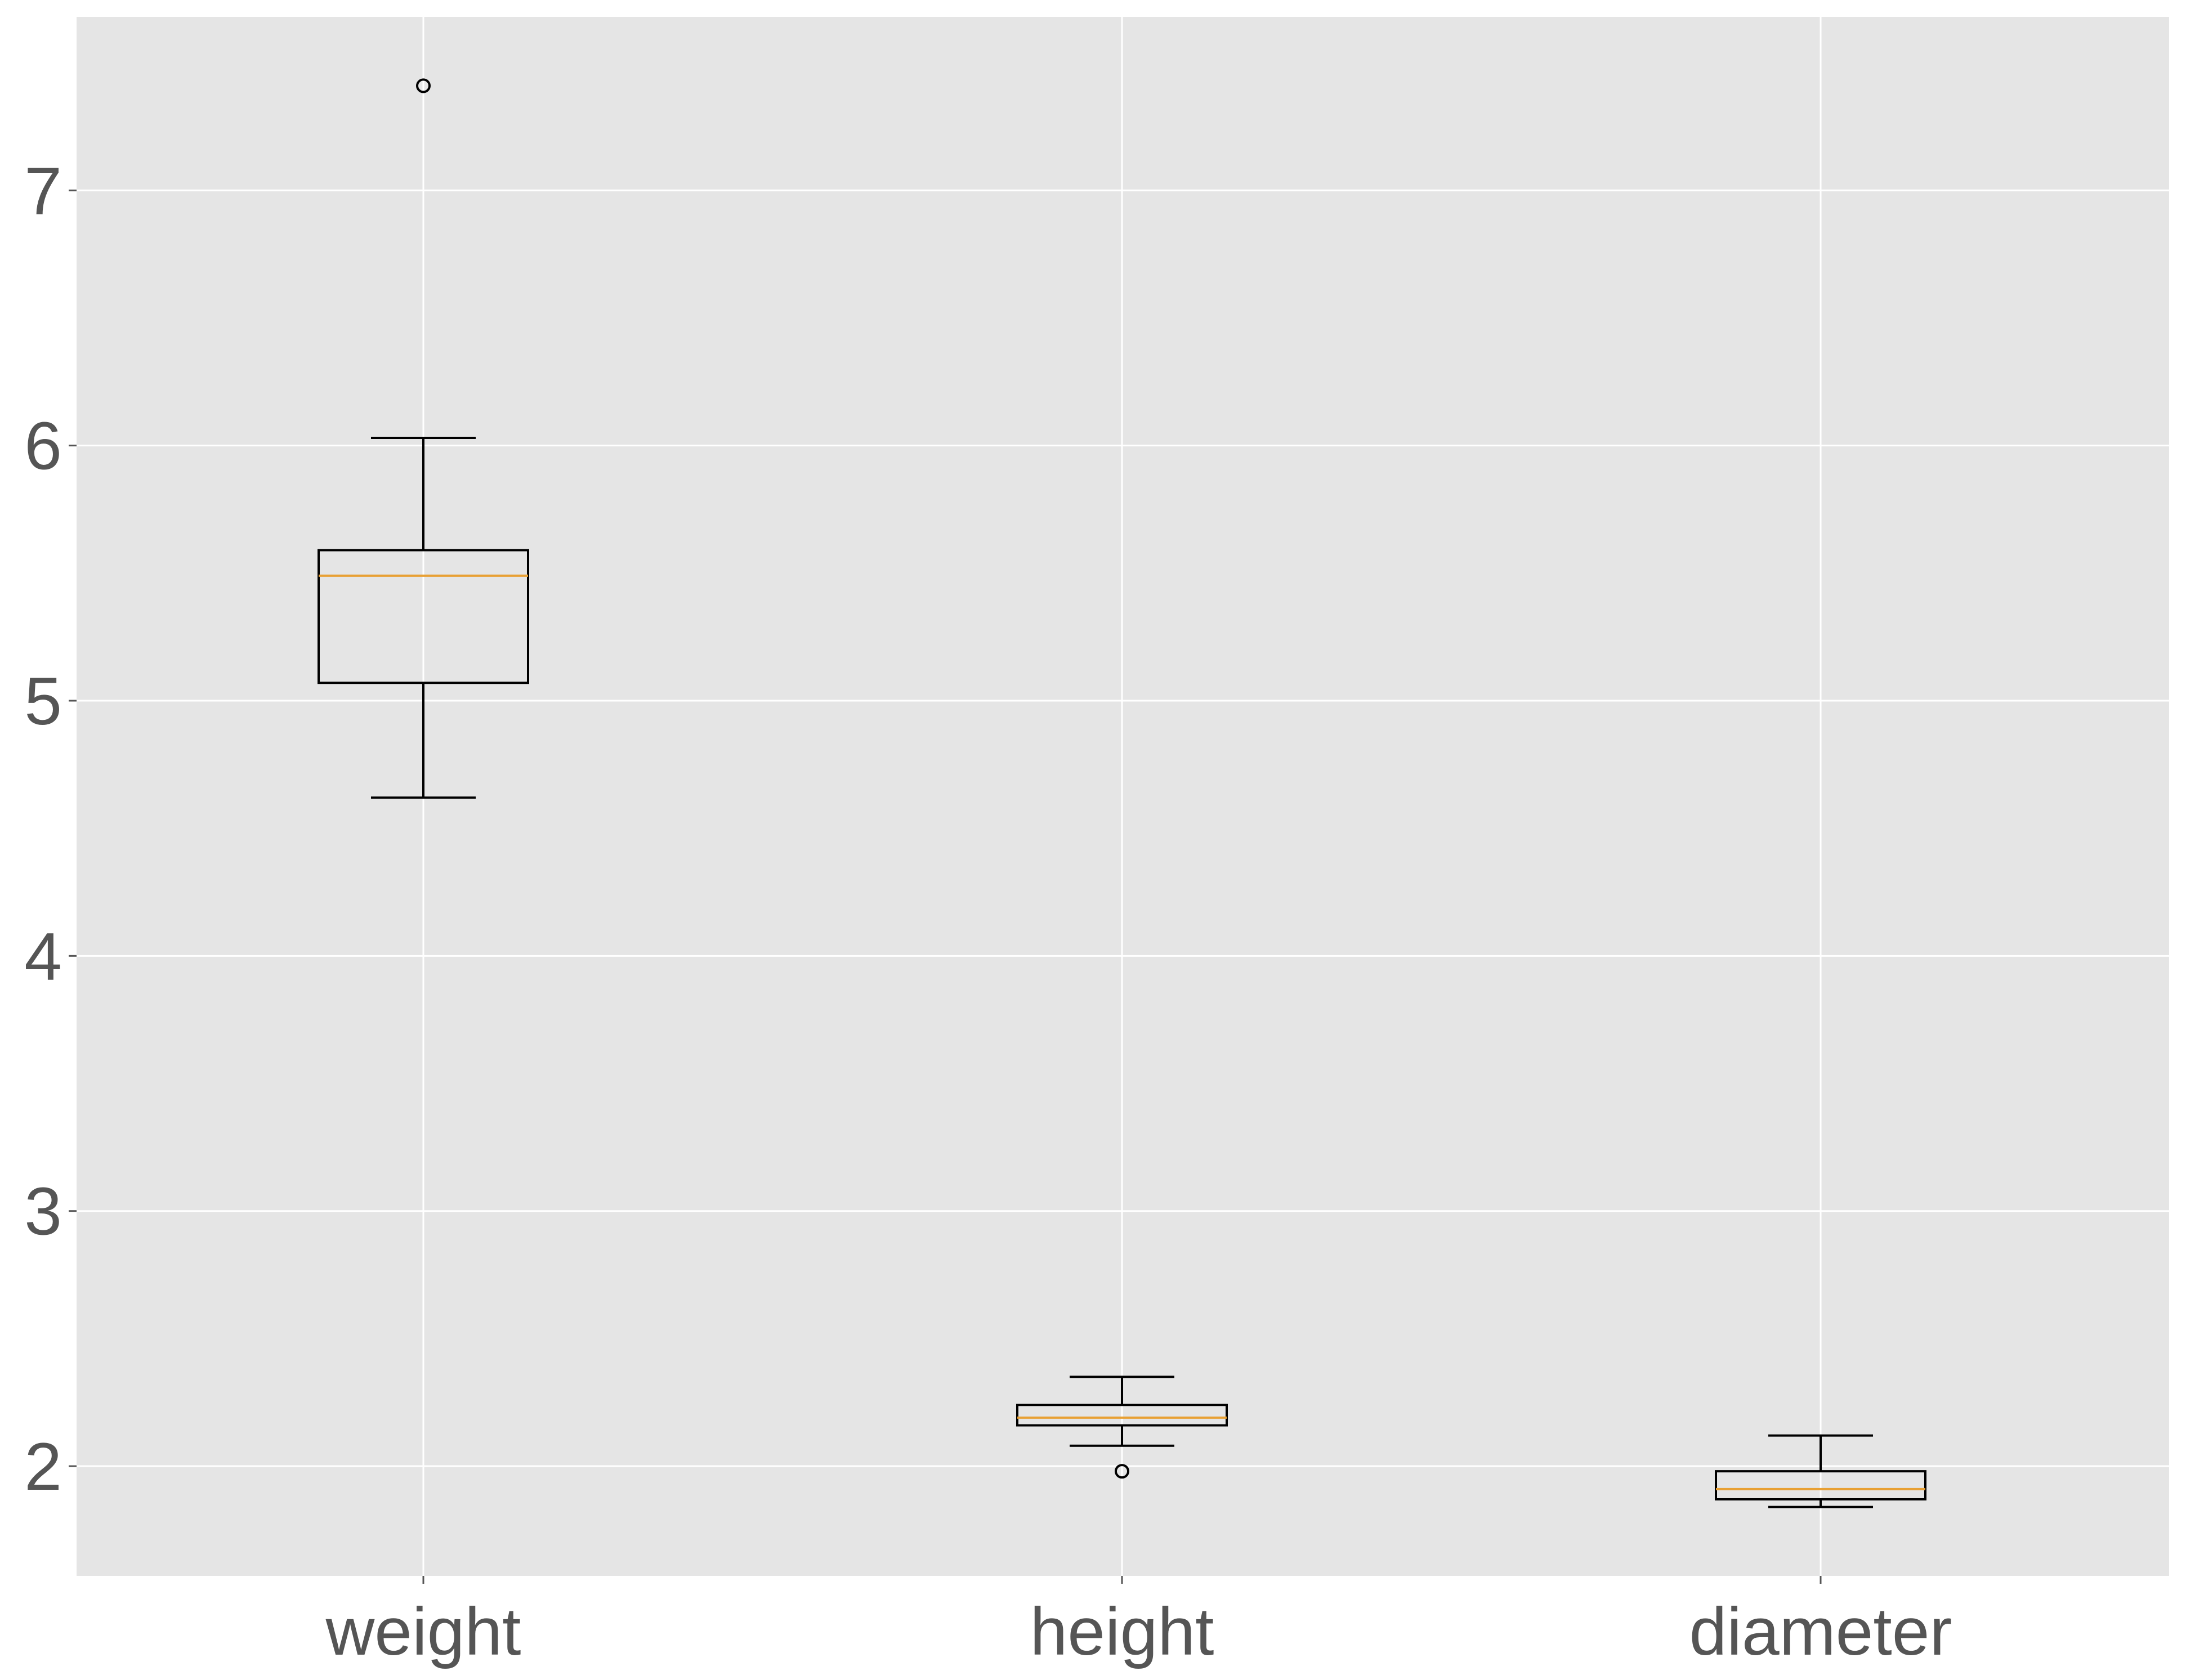  I want to click on x-tick-labels: weight height diameter, so click(1138, 1631).